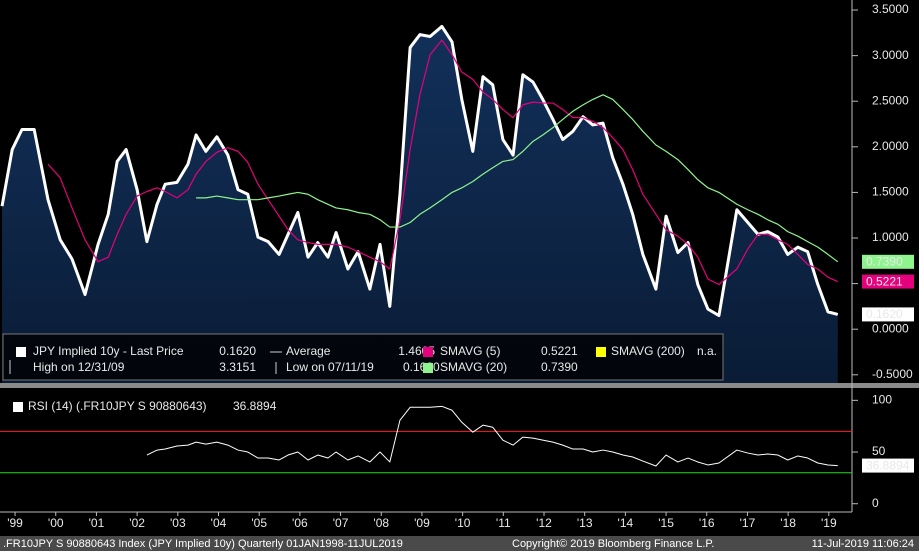  I want to click on x-tick-label: '13, so click(585, 523).